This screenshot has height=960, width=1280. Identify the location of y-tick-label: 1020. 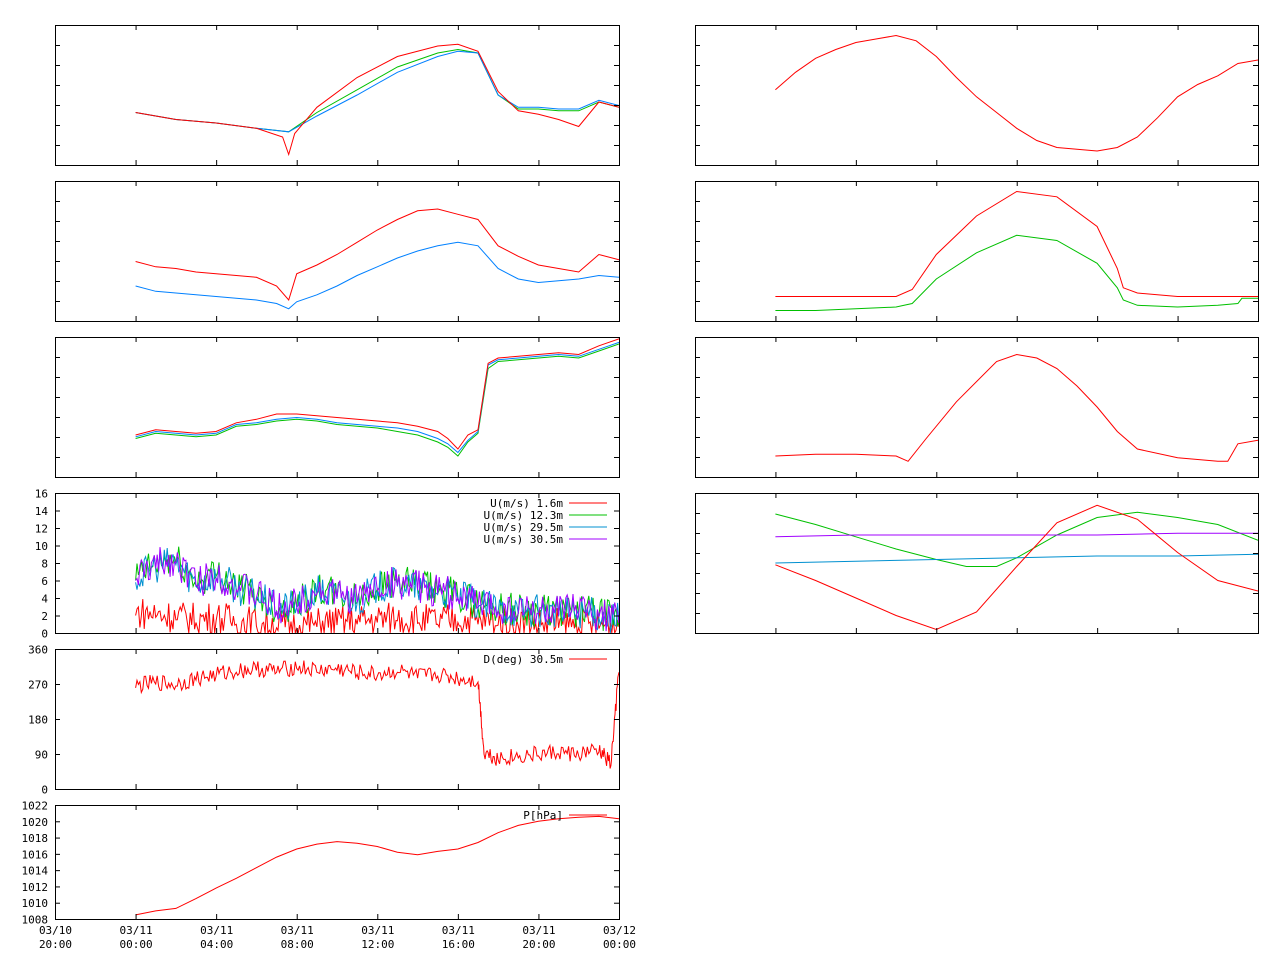
(35, 822).